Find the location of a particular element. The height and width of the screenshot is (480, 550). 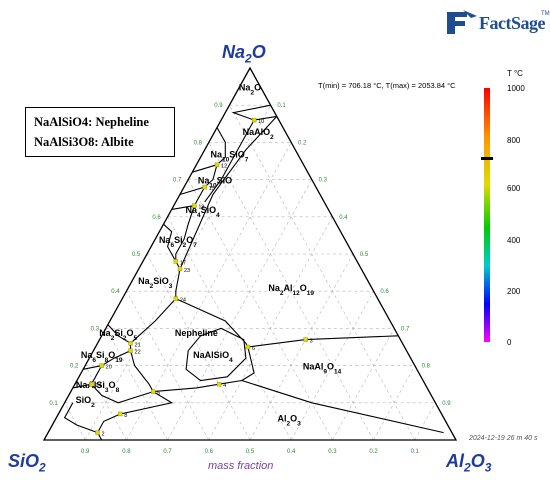

bottom-tick-label: 0.9 is located at coordinates (85, 452).